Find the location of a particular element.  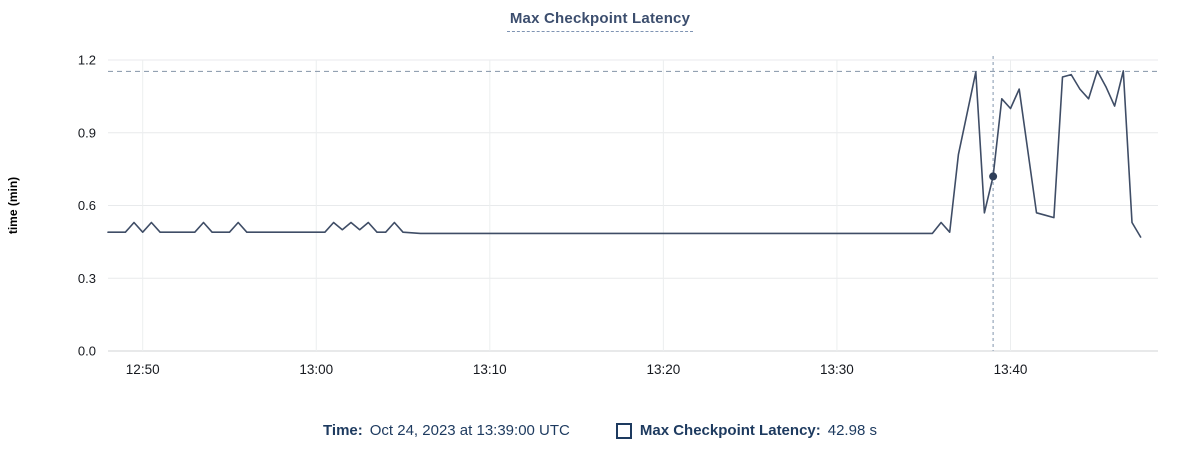

legend-time-label: Time: is located at coordinates (343, 430).